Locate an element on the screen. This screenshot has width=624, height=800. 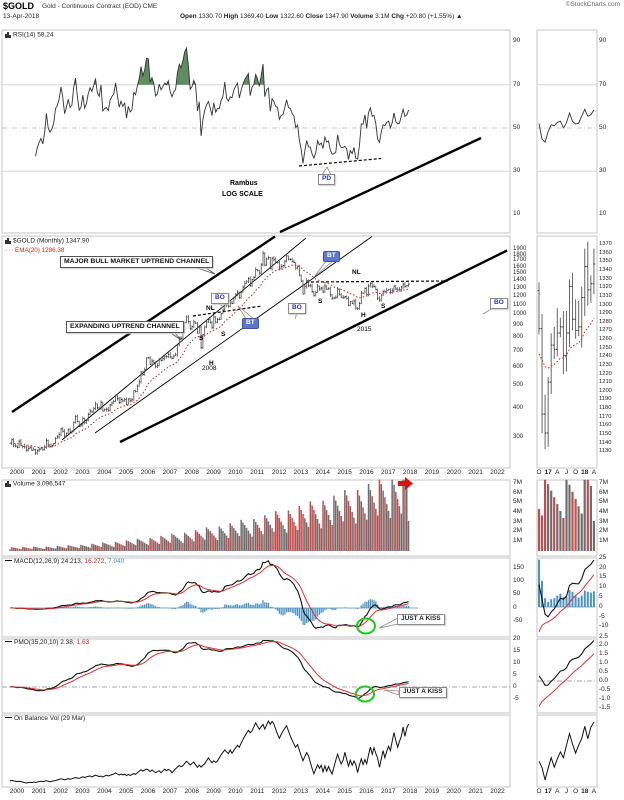
axis-tick-label: 10 is located at coordinates (603, 587).